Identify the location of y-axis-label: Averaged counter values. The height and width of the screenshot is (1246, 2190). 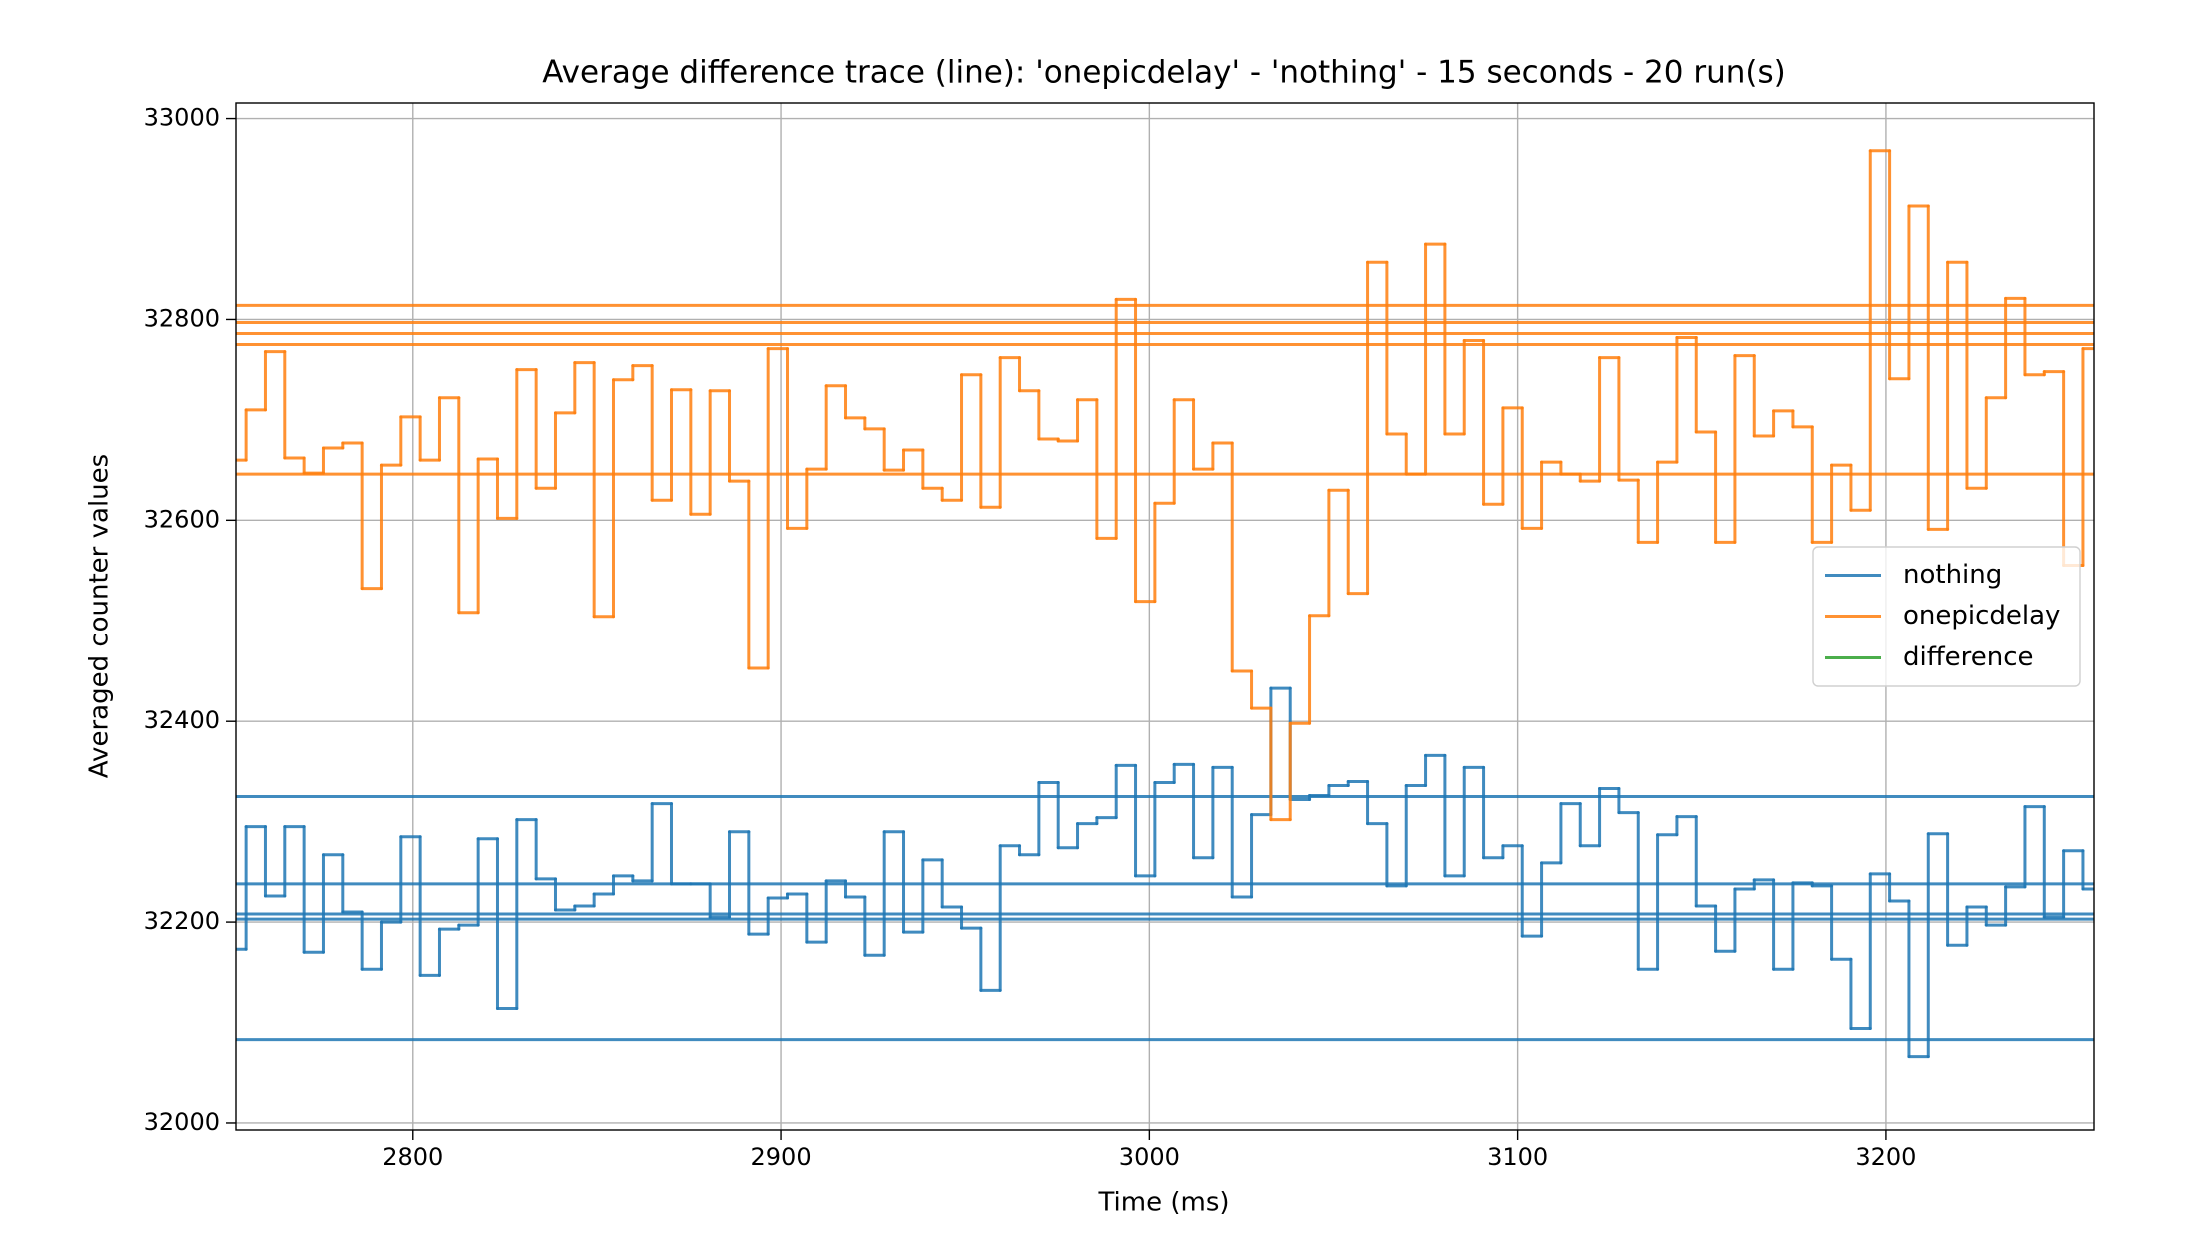
(100, 616).